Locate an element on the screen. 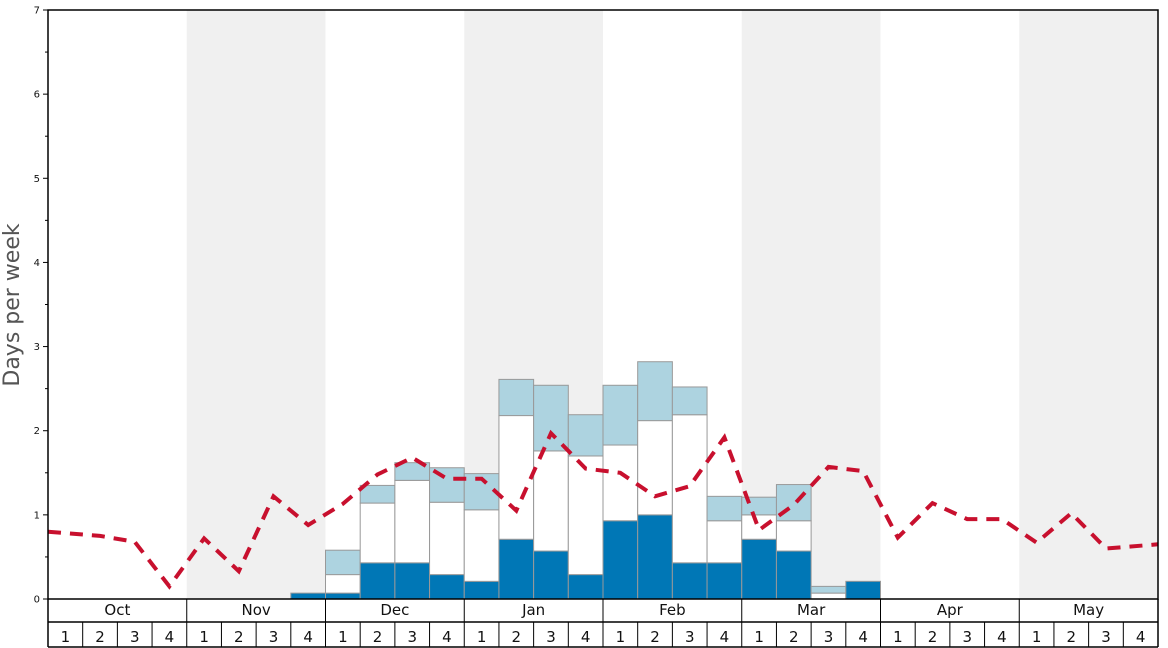 Image resolution: width=1168 pixels, height=648 pixels. y-tick-label: 5 is located at coordinates (37, 179).